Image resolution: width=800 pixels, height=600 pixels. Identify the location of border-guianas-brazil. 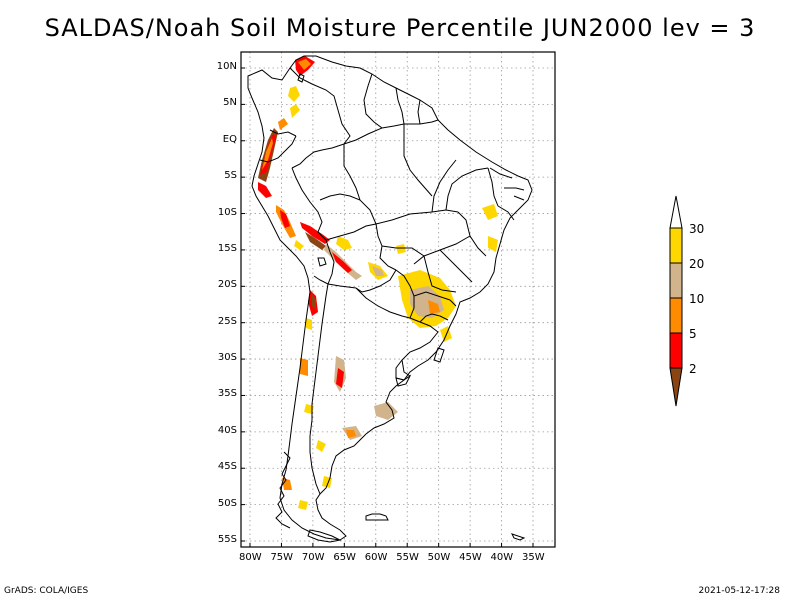
(391, 132).